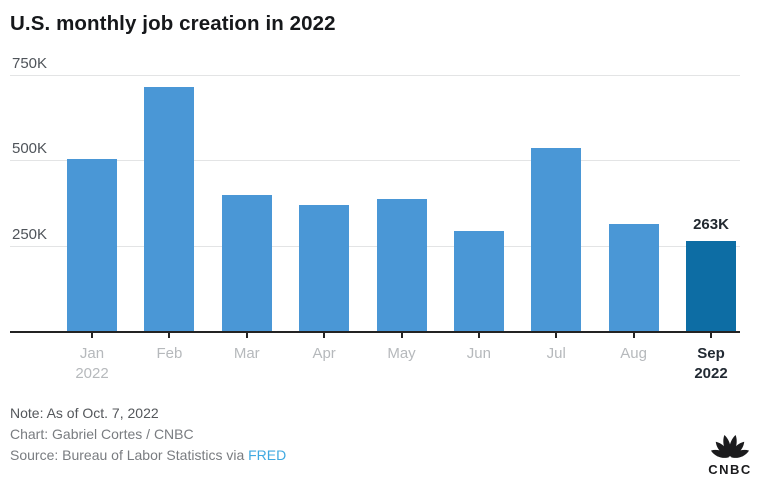 The height and width of the screenshot is (484, 768). Describe the element at coordinates (129, 455) in the screenshot. I see `source-text: Source: Bureau of Labor Statistics via` at that location.